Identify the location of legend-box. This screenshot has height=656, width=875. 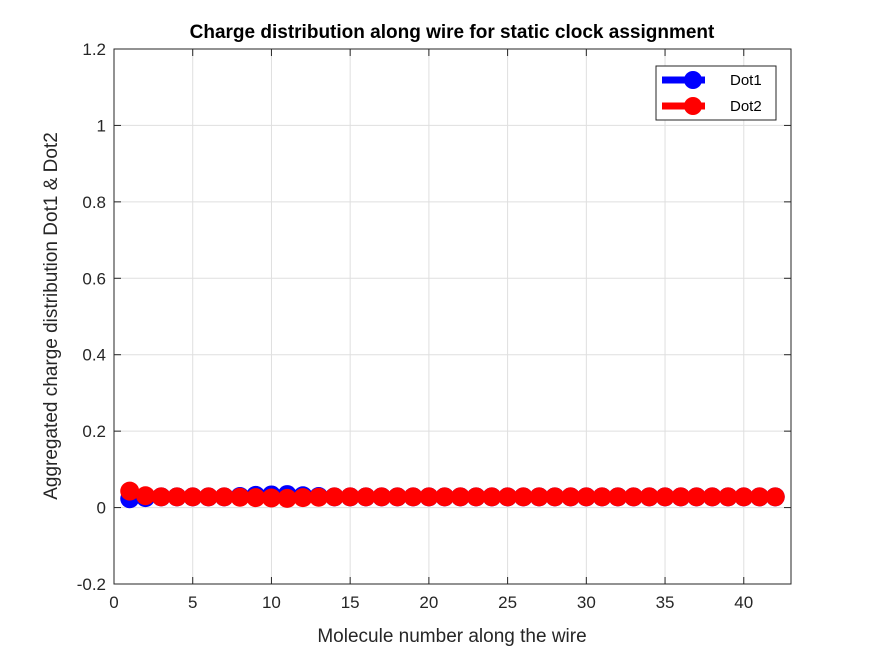
(716, 93).